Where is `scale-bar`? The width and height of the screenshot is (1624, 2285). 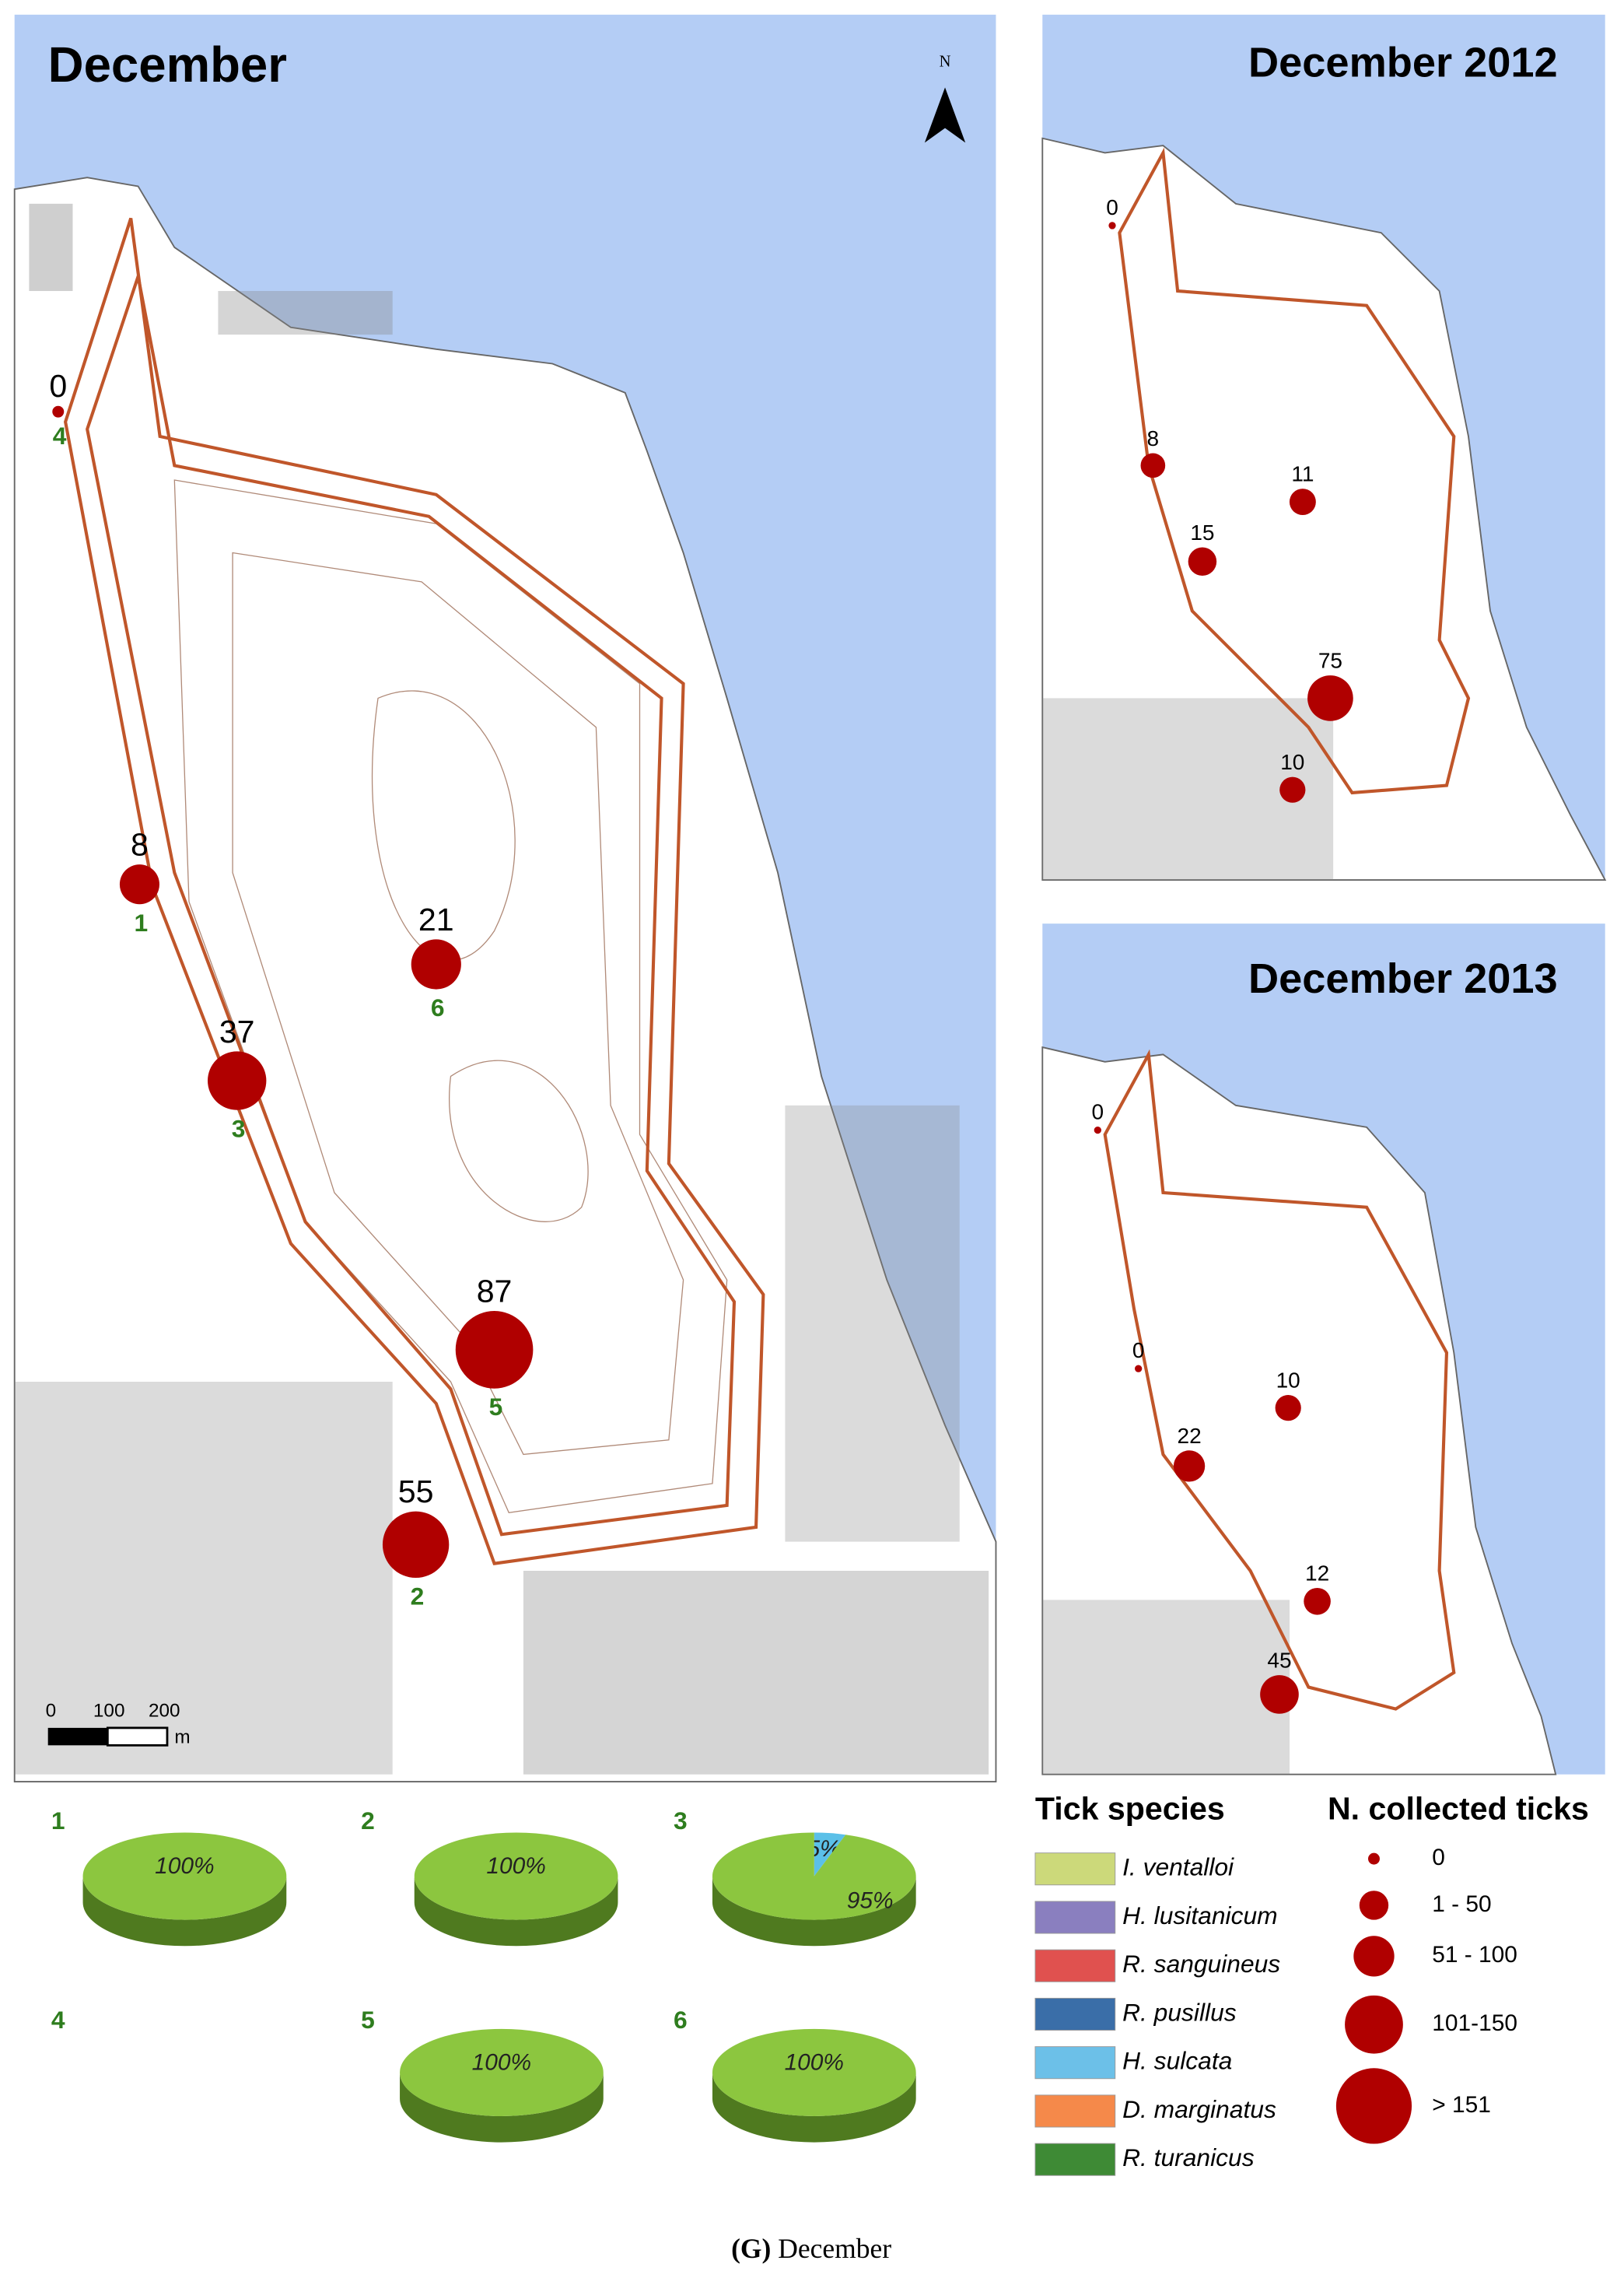
scale-bar is located at coordinates (138, 1736).